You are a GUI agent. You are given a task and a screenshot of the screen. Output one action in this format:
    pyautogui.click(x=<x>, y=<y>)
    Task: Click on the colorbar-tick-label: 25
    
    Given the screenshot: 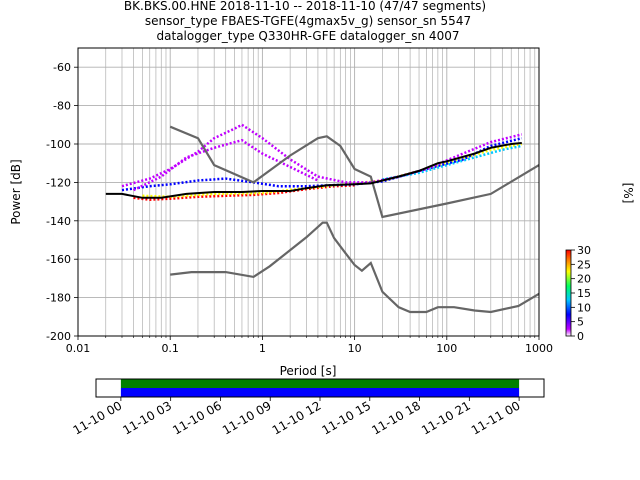 What is the action you would take?
    pyautogui.click(x=584, y=264)
    